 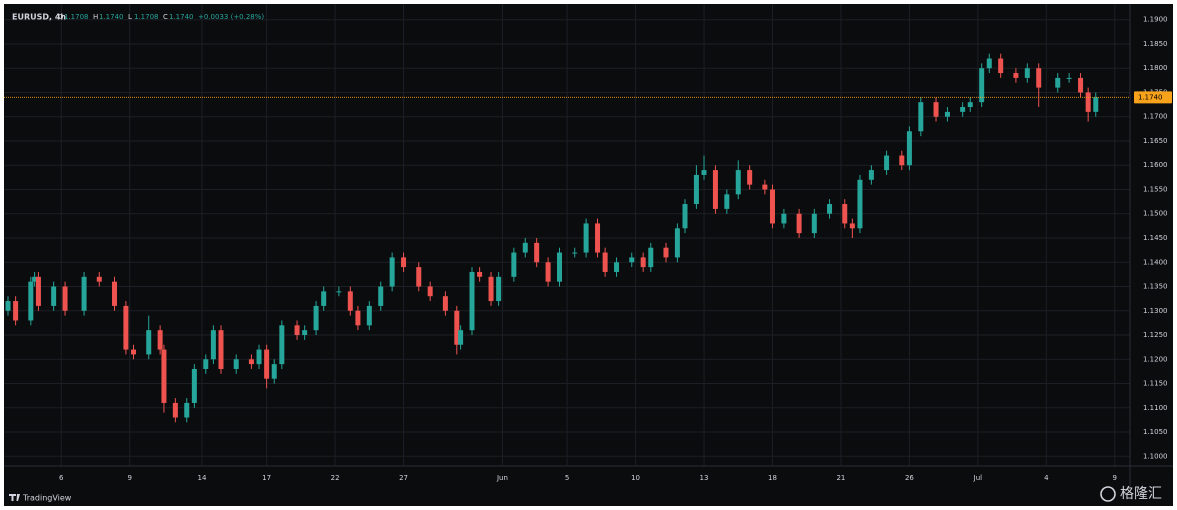 What do you see at coordinates (165, 17) in the screenshot?
I see `legend-key: C` at bounding box center [165, 17].